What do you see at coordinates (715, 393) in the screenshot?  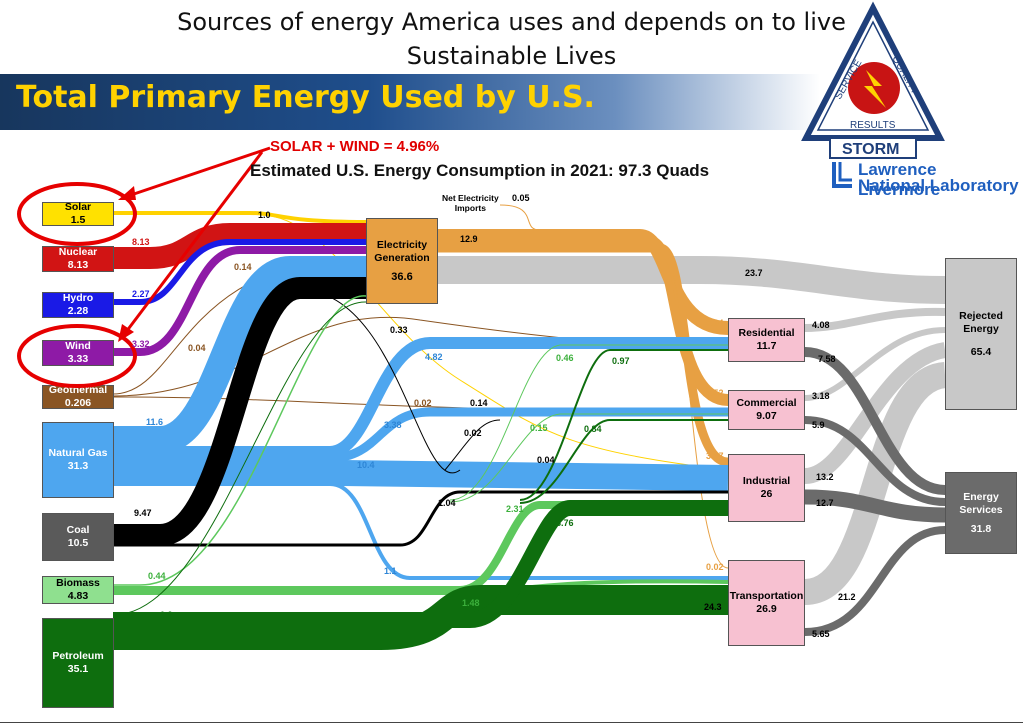 I see `flow-label: 4.52` at bounding box center [715, 393].